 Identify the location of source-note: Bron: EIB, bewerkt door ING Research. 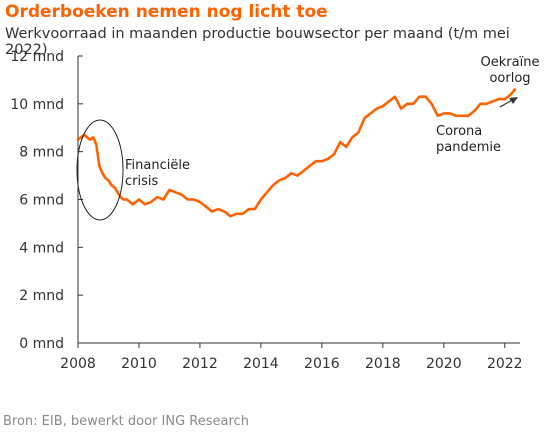
(126, 421).